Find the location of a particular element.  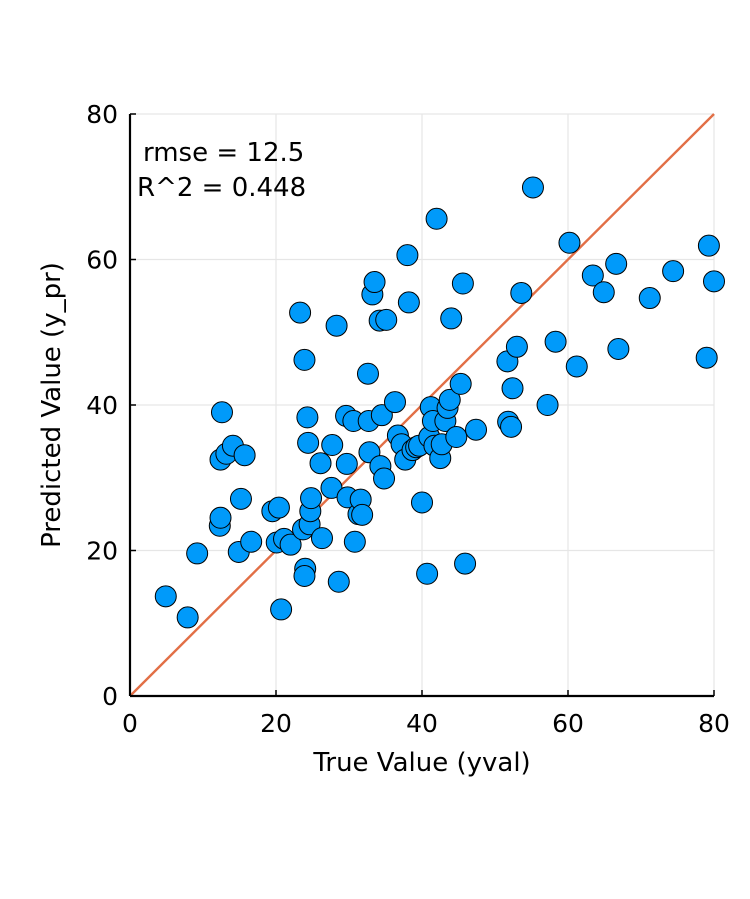

x-tick-label: 60 is located at coordinates (568, 723).